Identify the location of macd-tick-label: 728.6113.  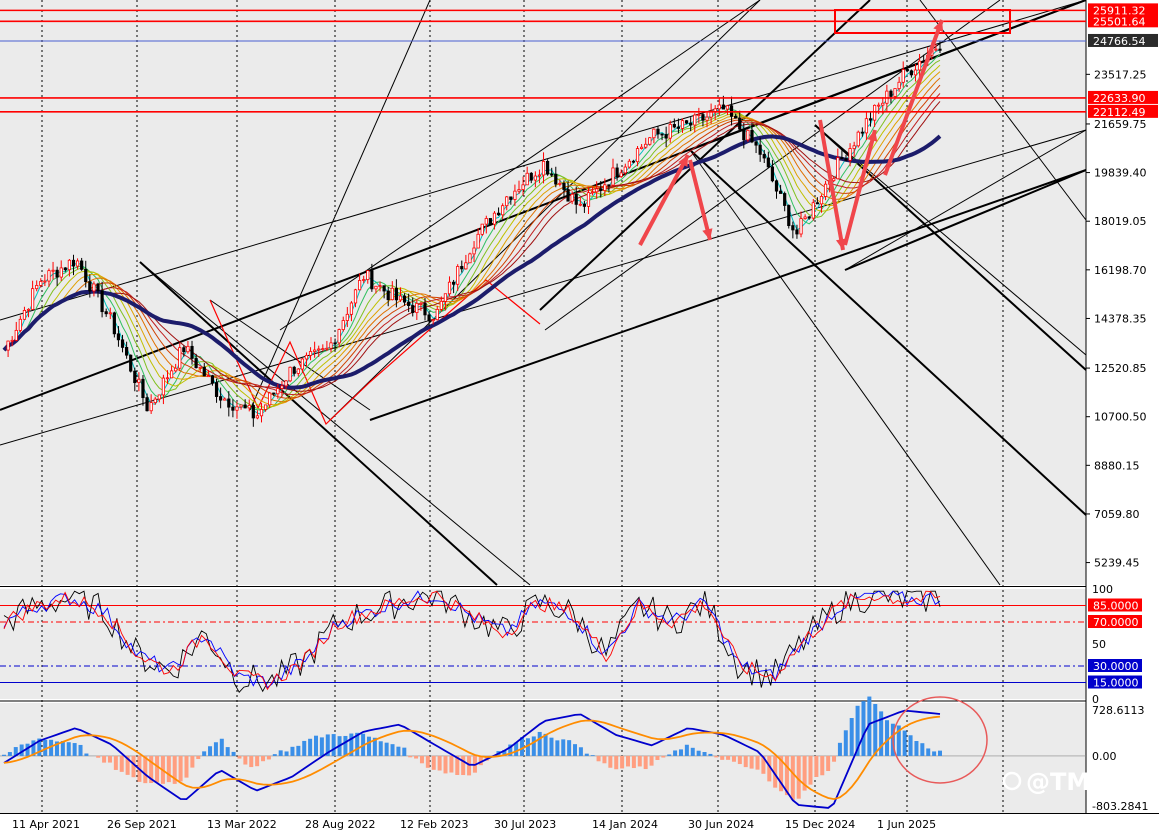
(1118, 710).